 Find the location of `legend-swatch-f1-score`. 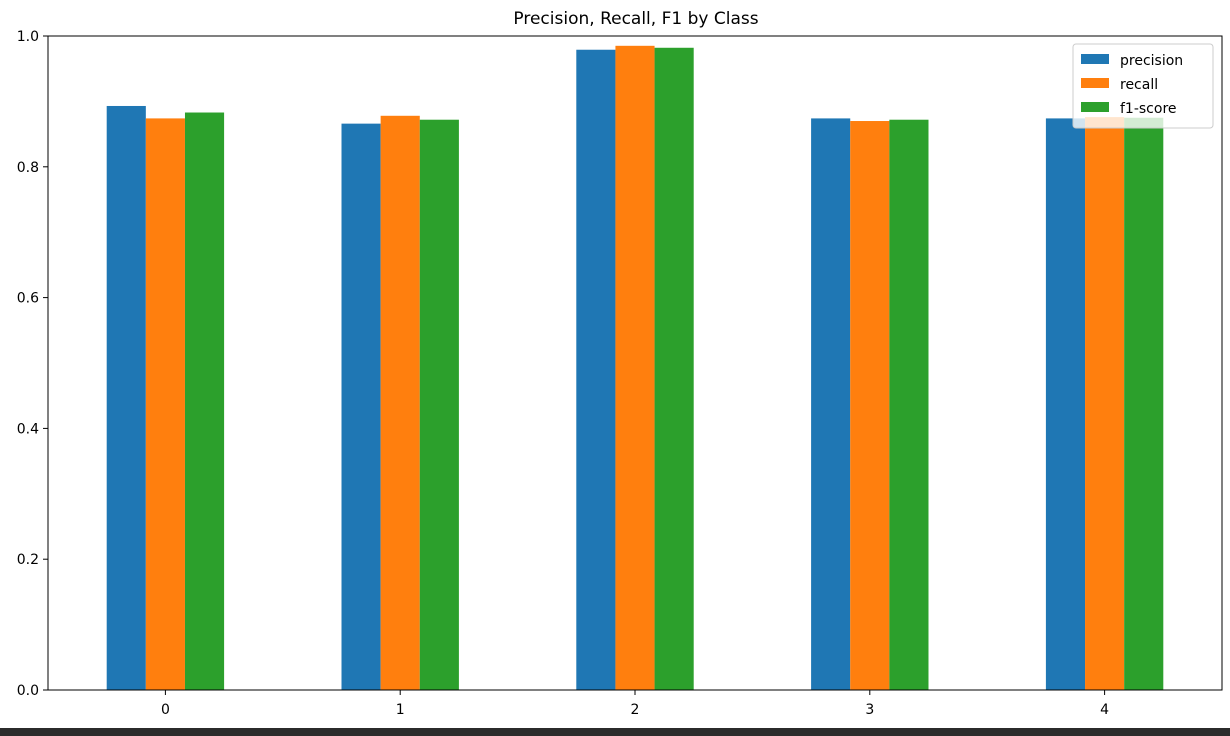

legend-swatch-f1-score is located at coordinates (1095, 107).